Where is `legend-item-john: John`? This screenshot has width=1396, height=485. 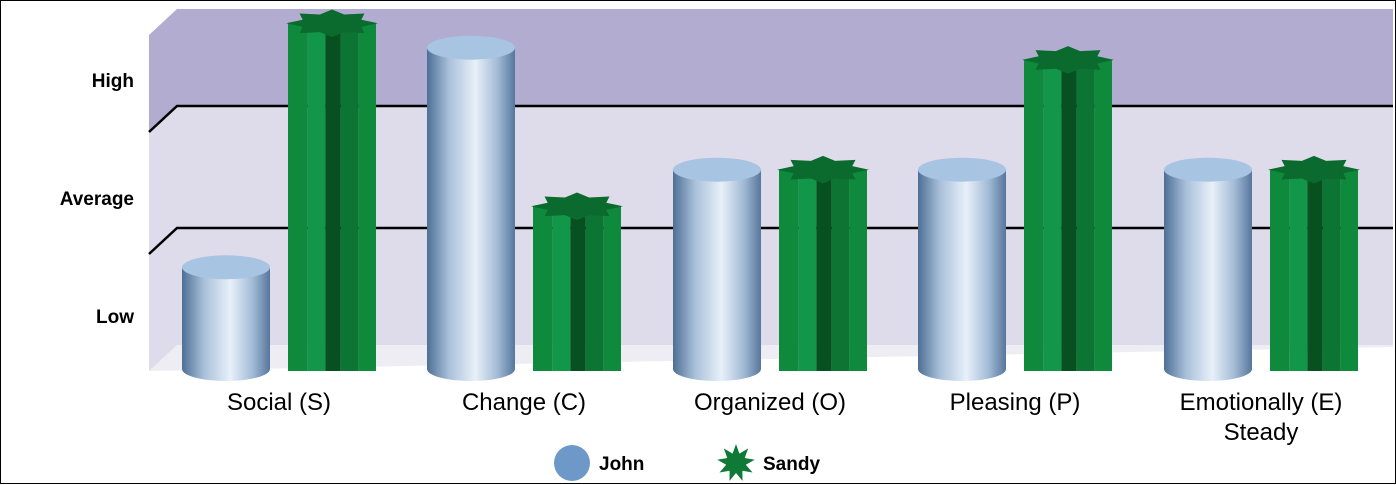 legend-item-john: John is located at coordinates (599, 463).